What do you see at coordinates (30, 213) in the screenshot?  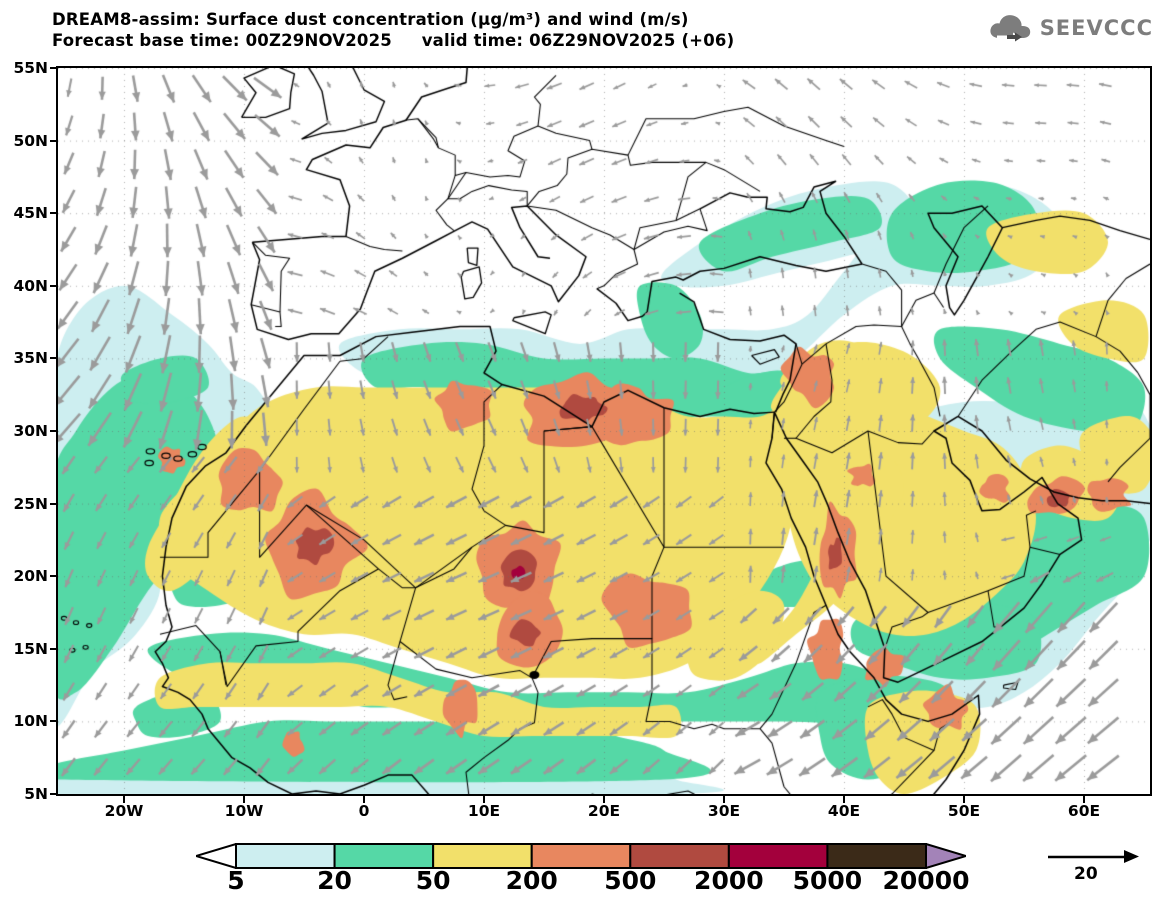 I see `y-tick-label: 45N` at bounding box center [30, 213].